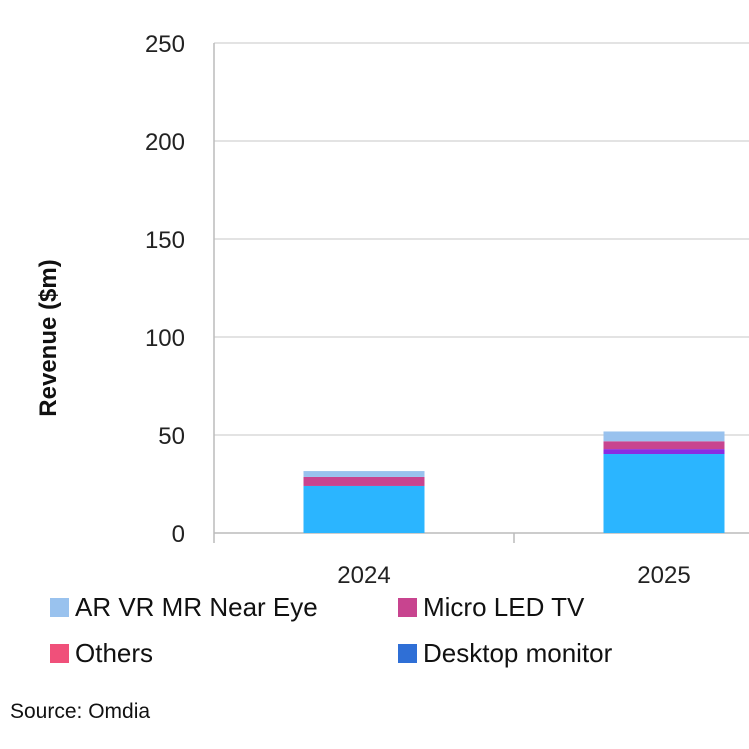 The image size is (749, 749). I want to click on y-tick-label: 100, so click(165, 338).